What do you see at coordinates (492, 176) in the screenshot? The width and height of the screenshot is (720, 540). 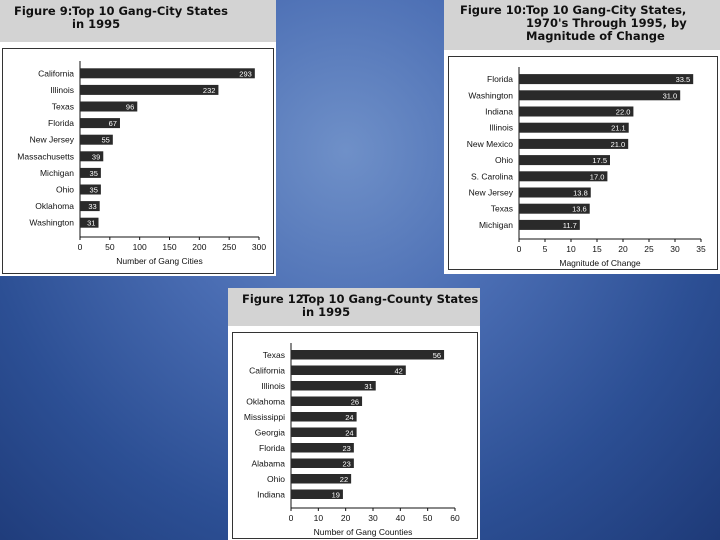 I see `category-label: S. Carolina` at bounding box center [492, 176].